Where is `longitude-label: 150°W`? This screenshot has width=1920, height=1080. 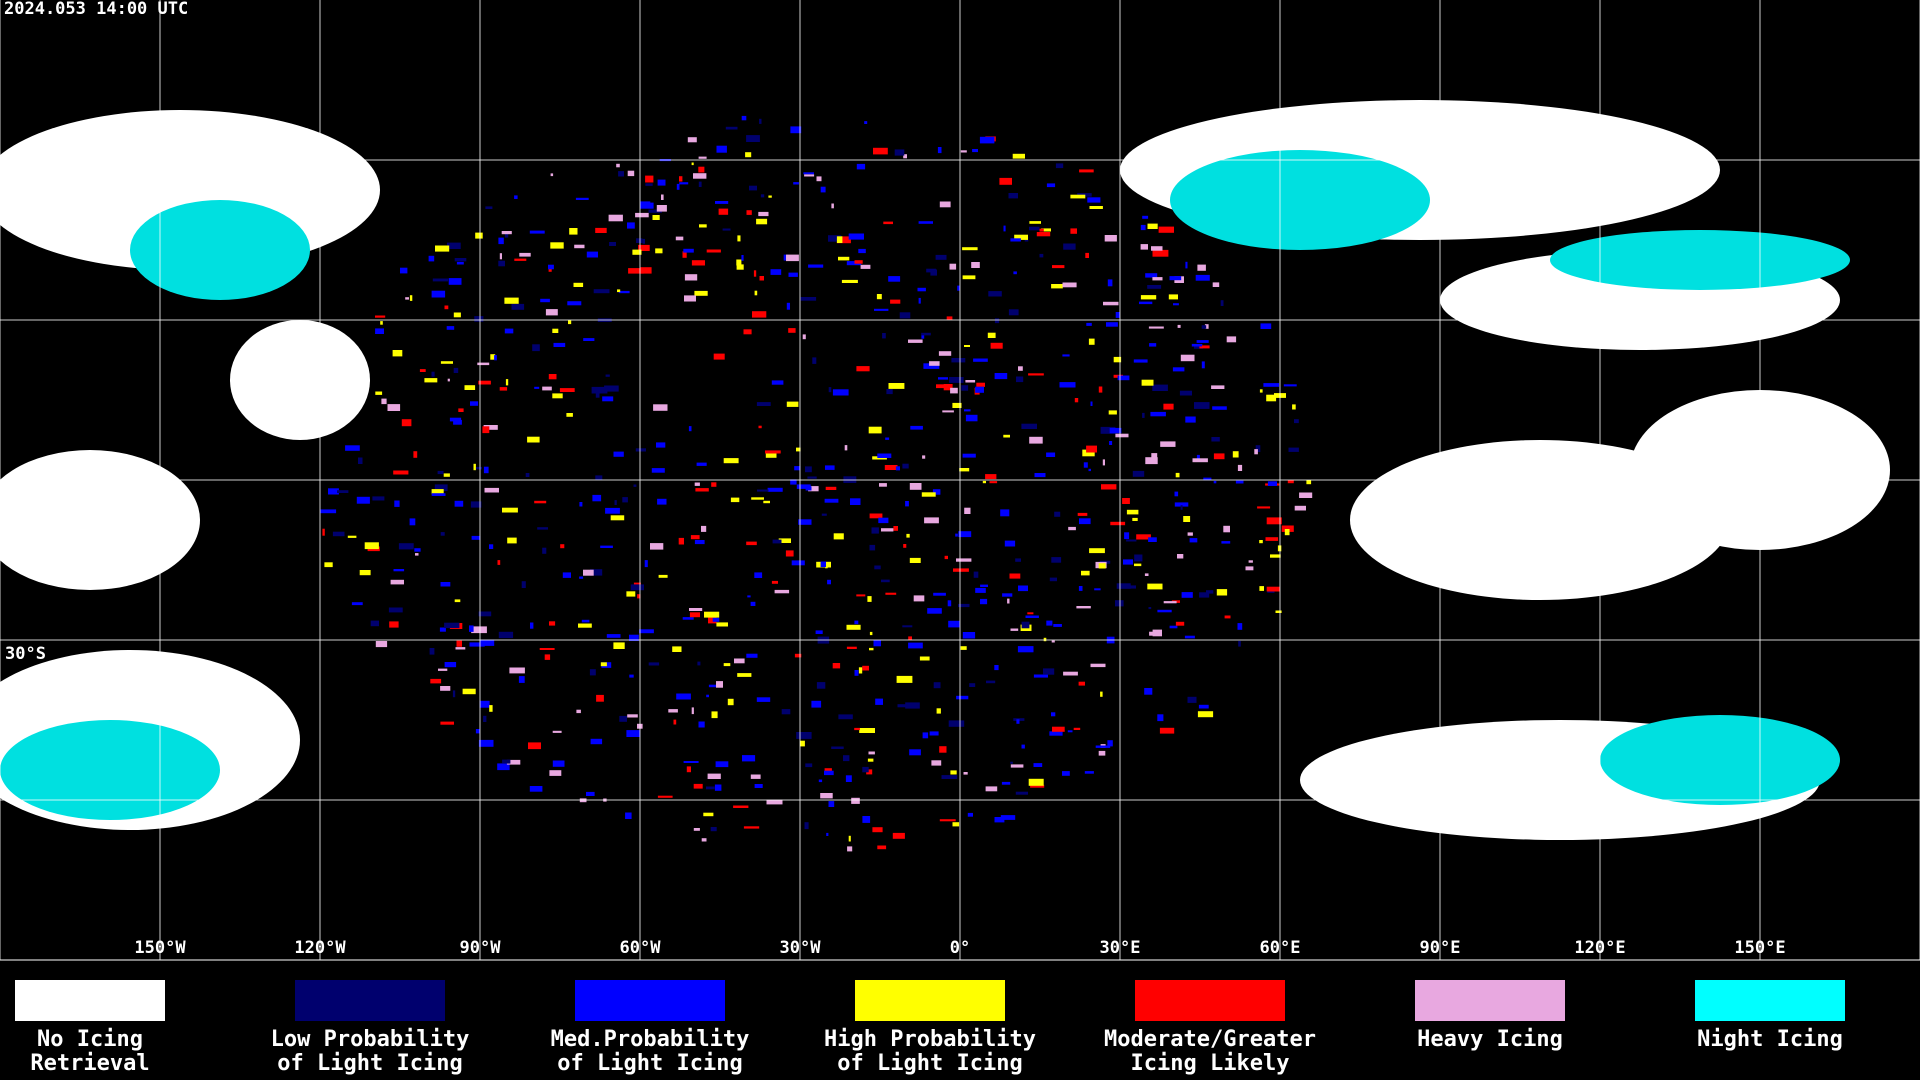
longitude-label: 150°W is located at coordinates (160, 948).